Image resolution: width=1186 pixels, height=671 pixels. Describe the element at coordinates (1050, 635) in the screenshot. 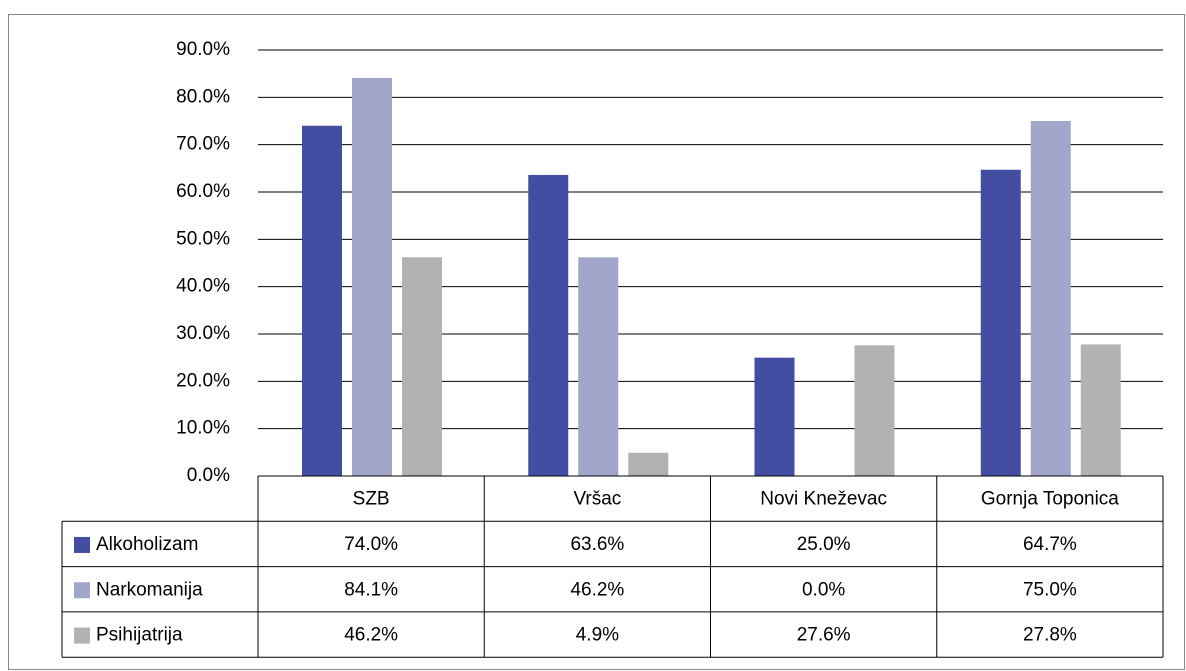

I see `table-value: 27.8%` at that location.